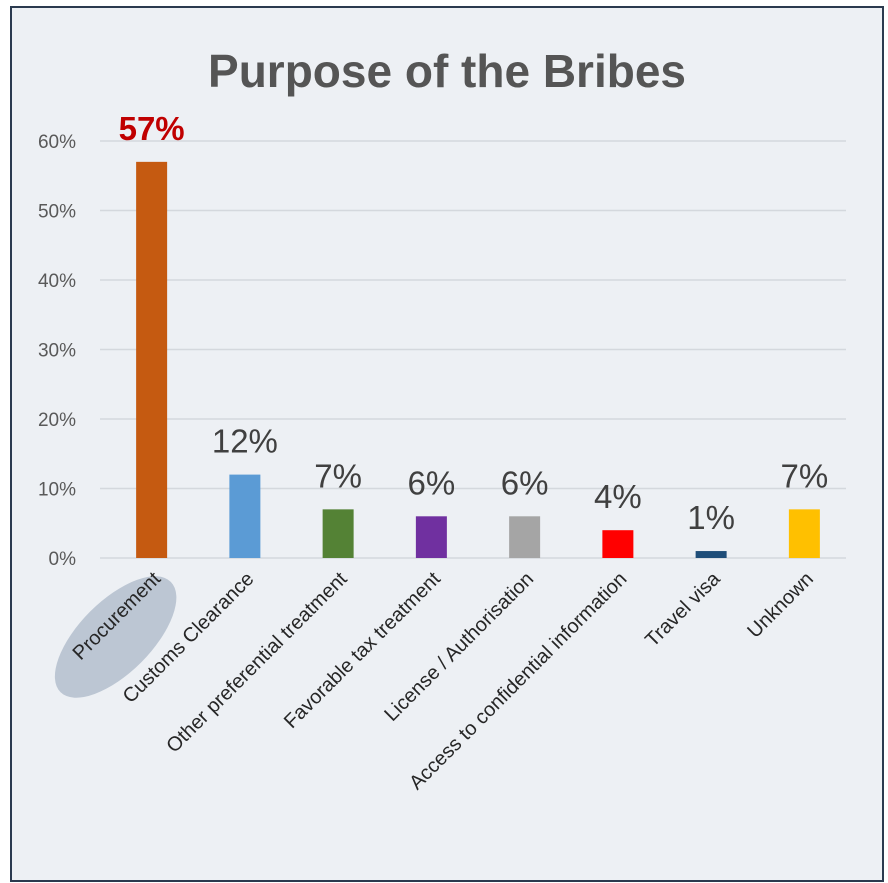 The width and height of the screenshot is (888, 883). Describe the element at coordinates (57, 490) in the screenshot. I see `y-tick-label: 10%` at that location.